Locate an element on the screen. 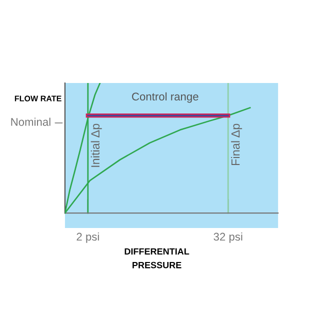  ref-line-label: Initial Δp is located at coordinates (96, 145).